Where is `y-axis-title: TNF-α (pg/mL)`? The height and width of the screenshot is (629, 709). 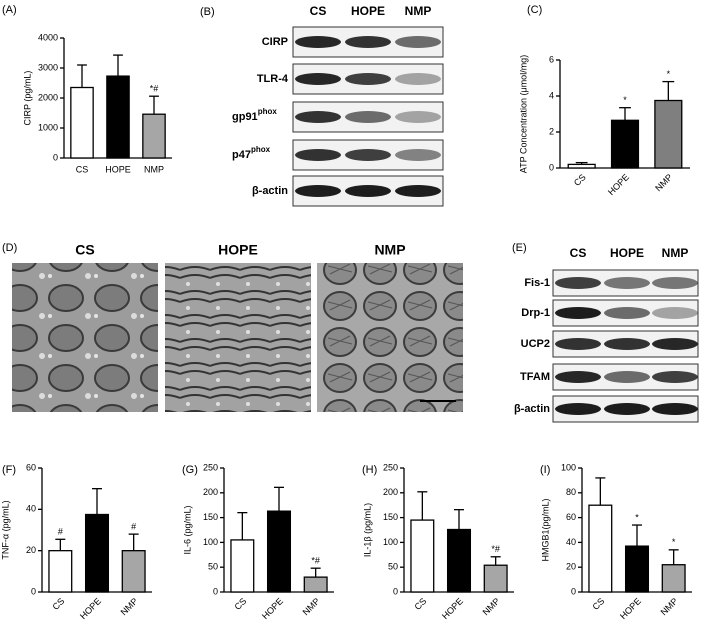 y-axis-title: TNF-α (pg/mL) is located at coordinates (5, 529).